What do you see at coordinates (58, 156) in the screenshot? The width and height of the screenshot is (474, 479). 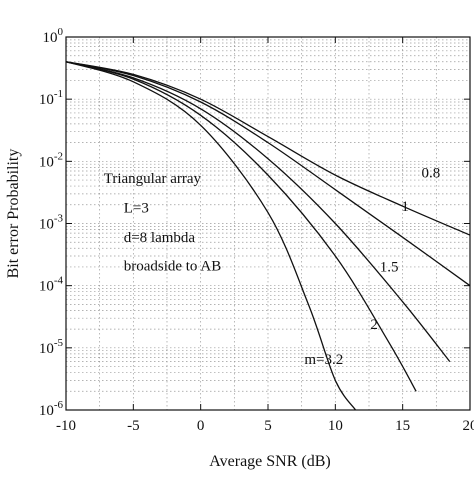 I see `y-tick-exponent: -2` at bounding box center [58, 156].